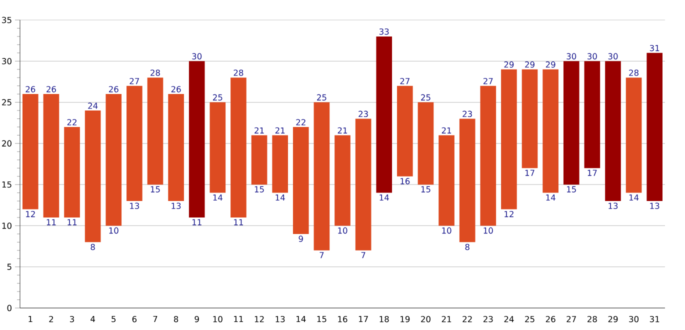  I want to click on x-tick-label: 27, so click(571, 319).